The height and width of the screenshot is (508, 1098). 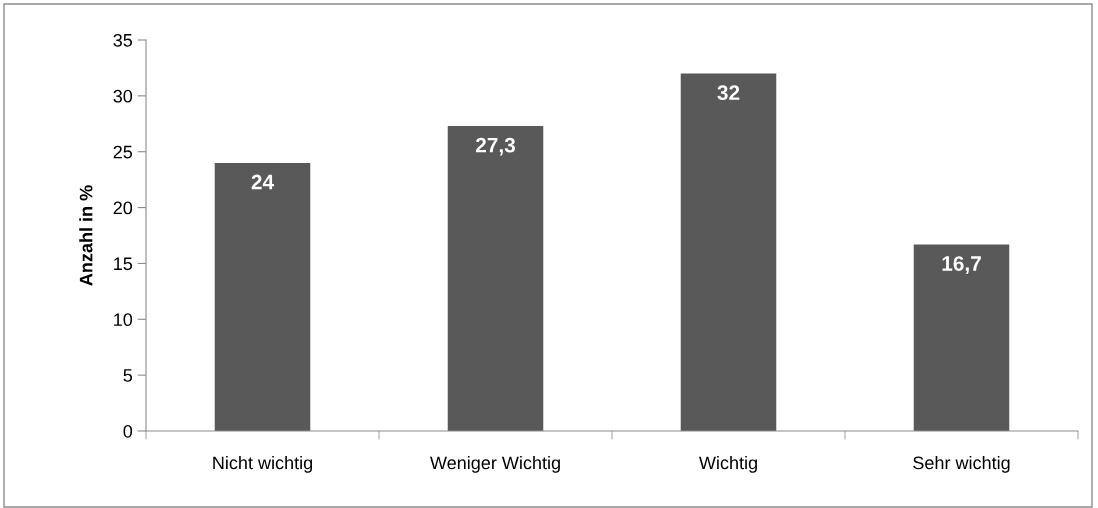 I want to click on data-label: 16,7, so click(x=961, y=265).